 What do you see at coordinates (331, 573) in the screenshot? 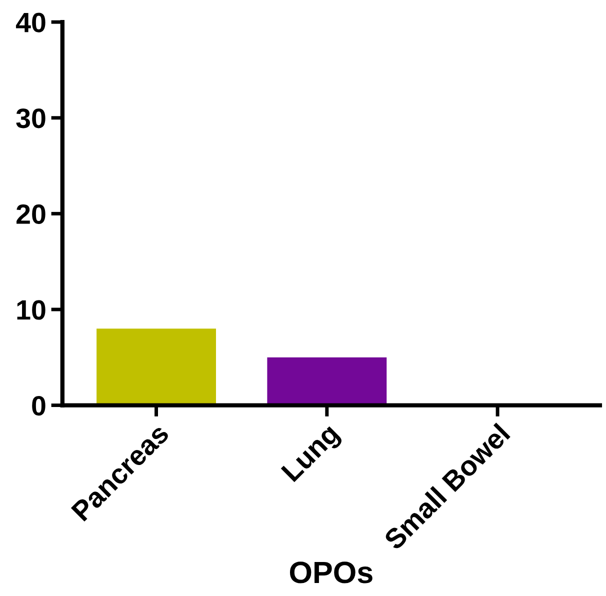
I see `x-axis-title: OPOs` at bounding box center [331, 573].